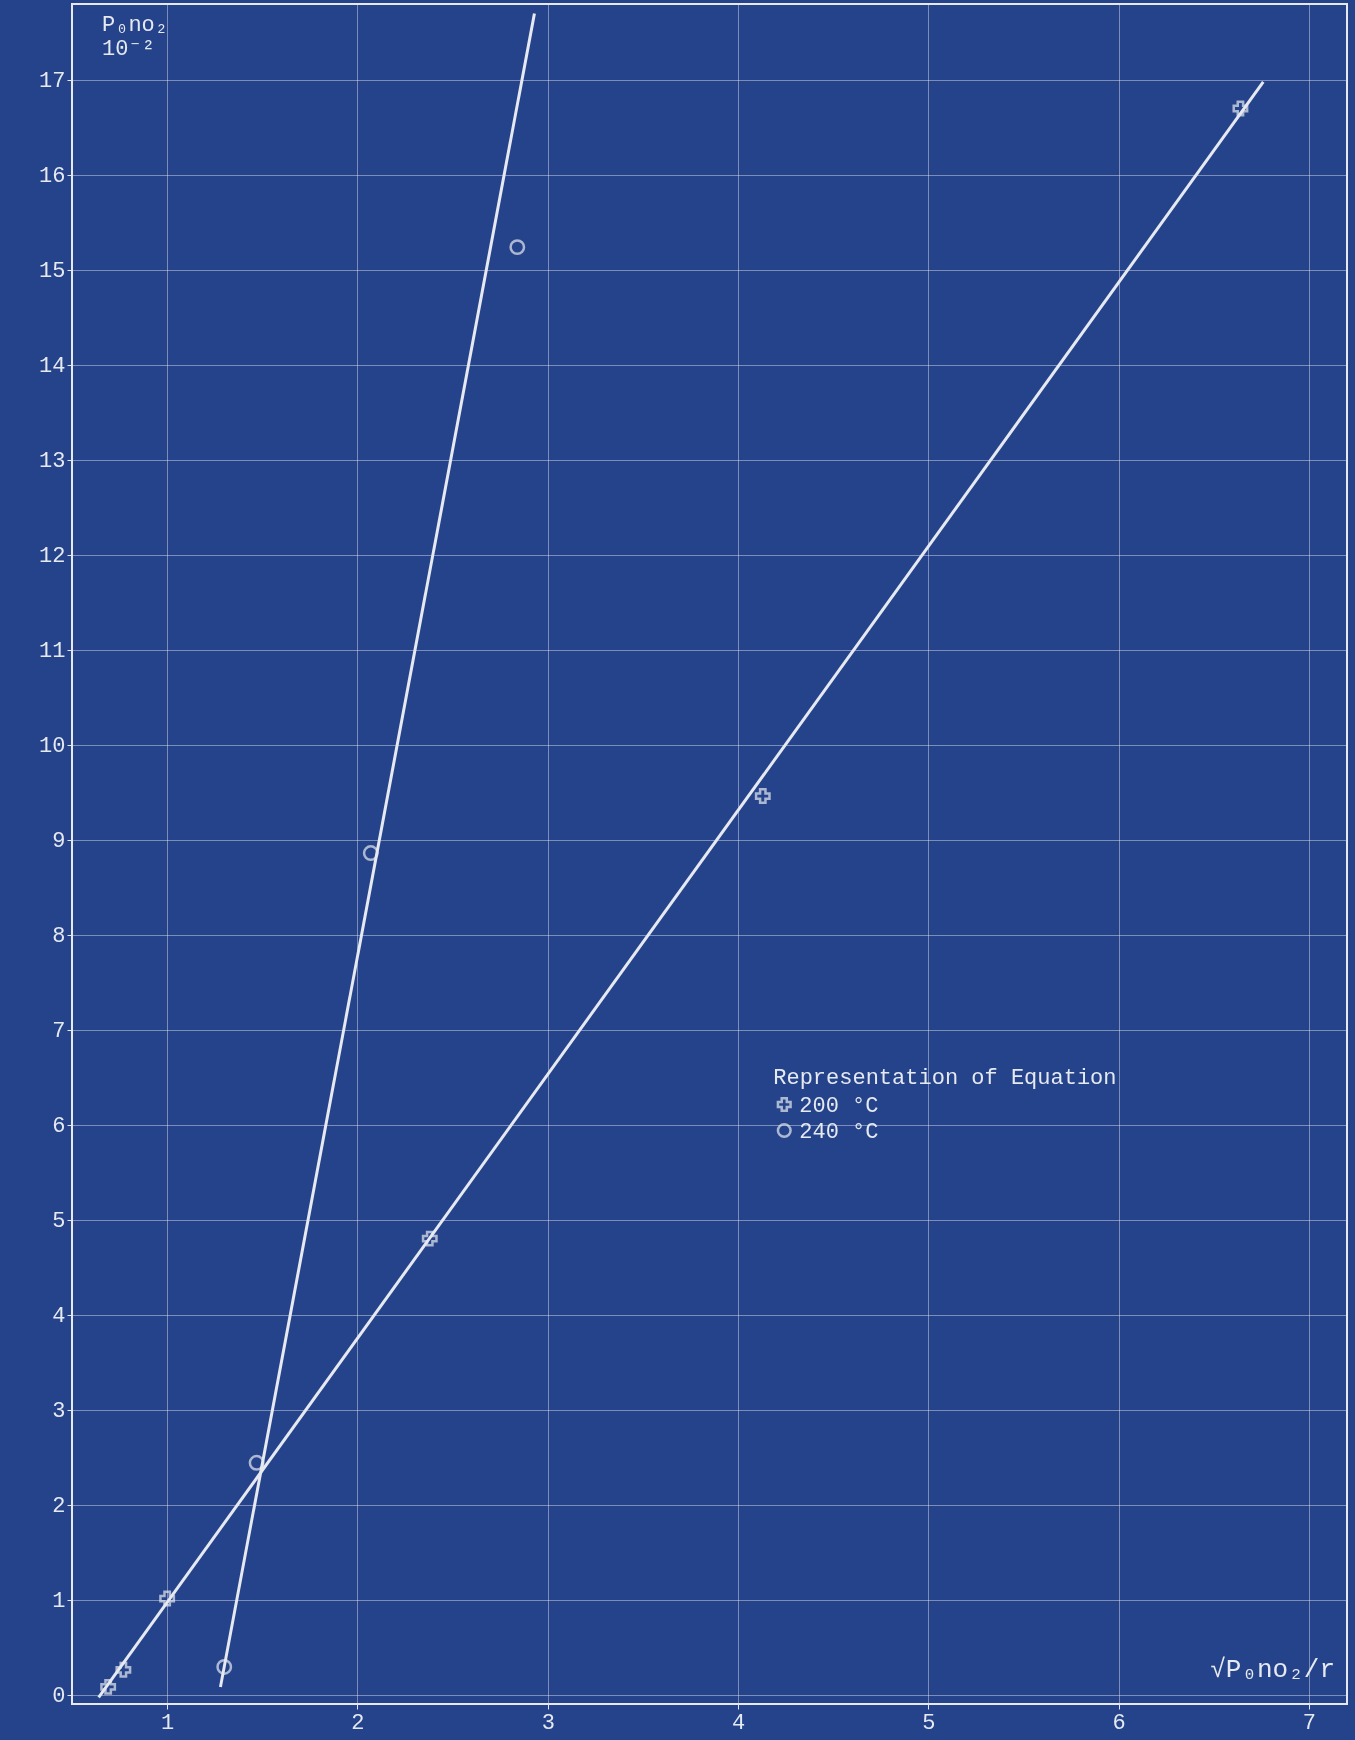  What do you see at coordinates (59, 1222) in the screenshot?
I see `y-tick-label: 5` at bounding box center [59, 1222].